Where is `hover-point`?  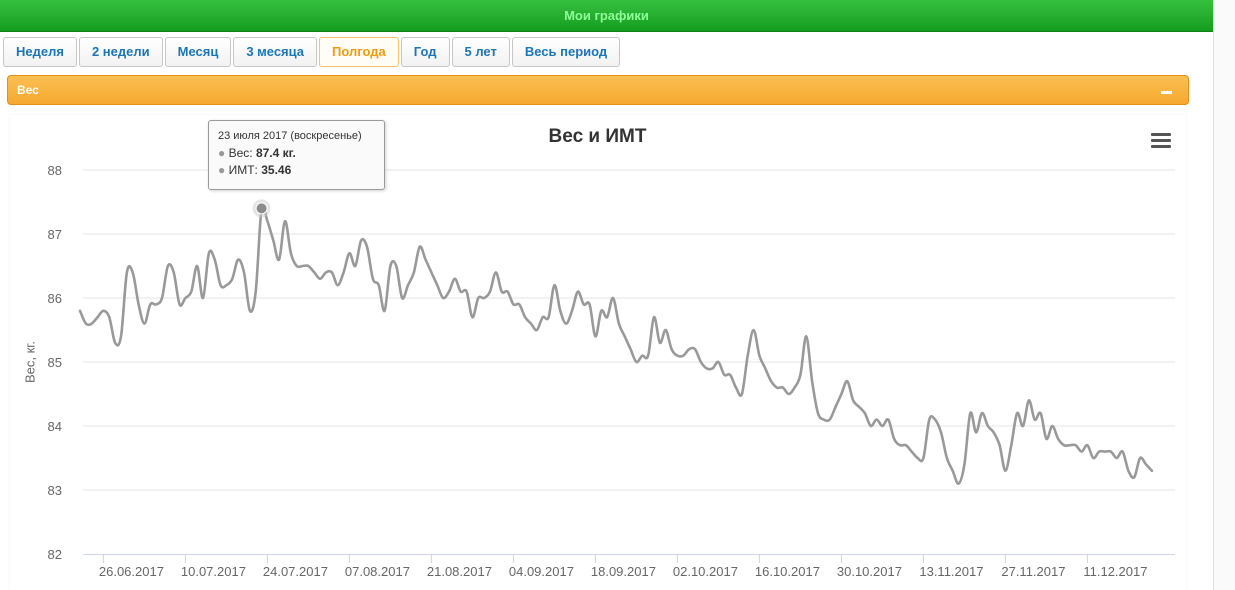 hover-point is located at coordinates (261, 208).